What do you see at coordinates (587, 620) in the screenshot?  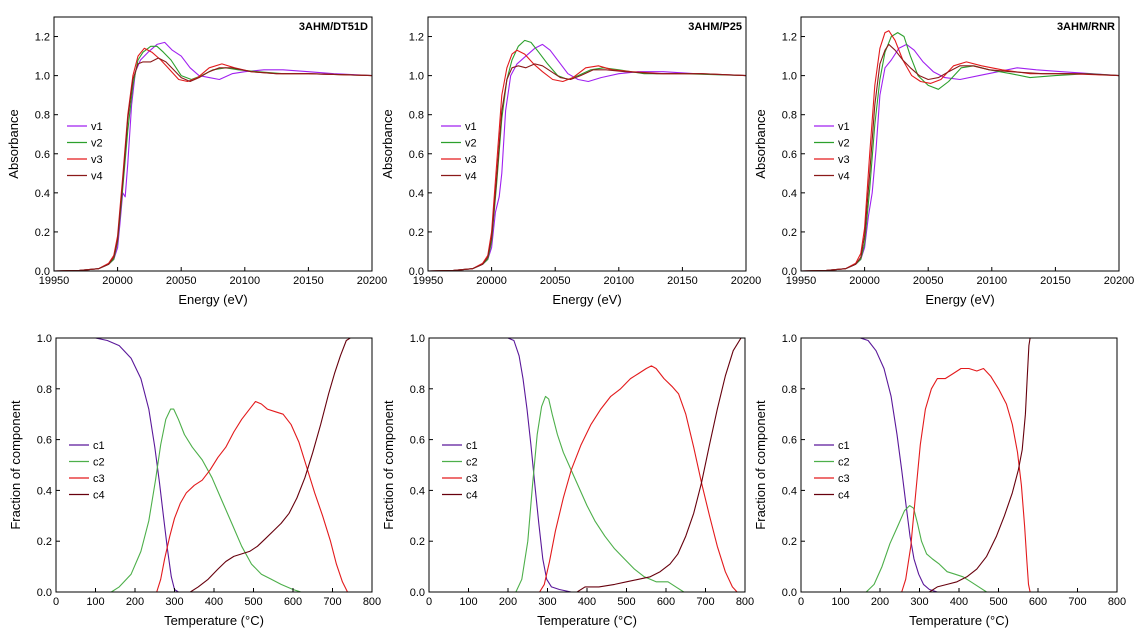 I see `x-axis-label: Temperature (°C)` at bounding box center [587, 620].